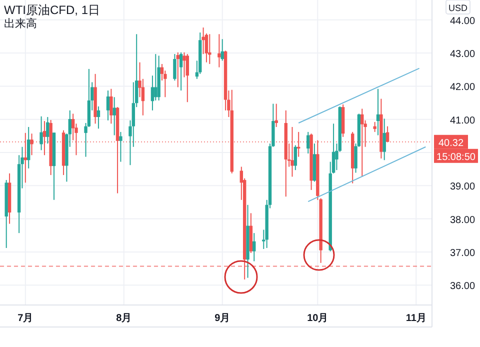  Describe the element at coordinates (124, 318) in the screenshot. I see `x-tick-label: 8月` at that location.